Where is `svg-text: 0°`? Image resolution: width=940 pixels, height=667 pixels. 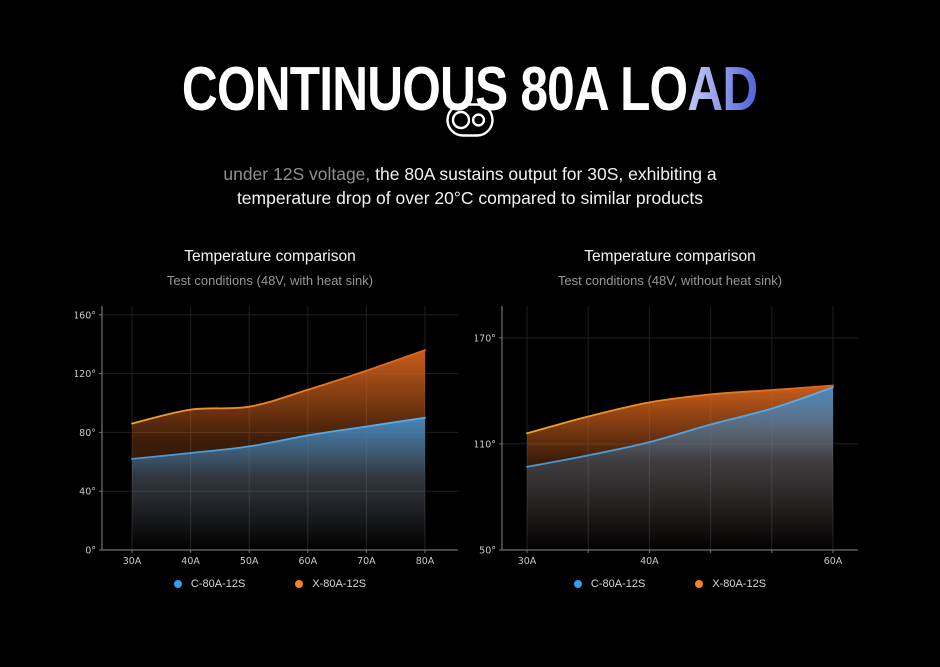 svg-text: 0° is located at coordinates (90, 551).